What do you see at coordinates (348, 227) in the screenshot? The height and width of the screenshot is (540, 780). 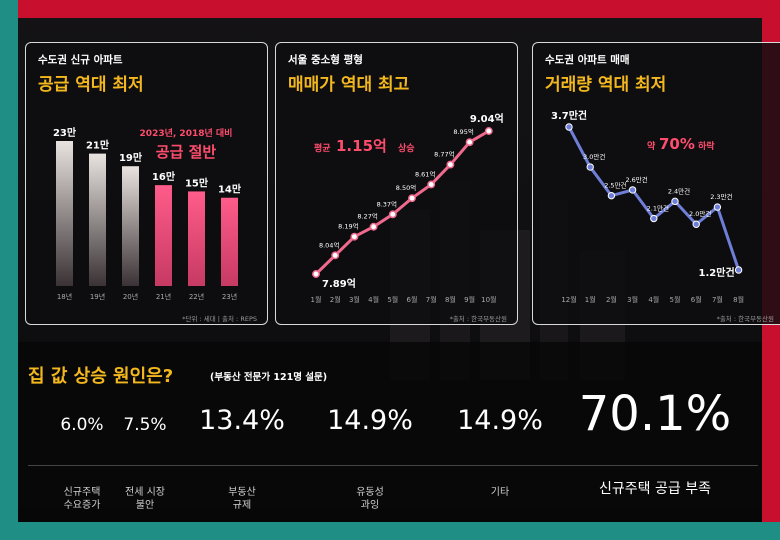 I see `price-value-label: 8.19억` at bounding box center [348, 227].